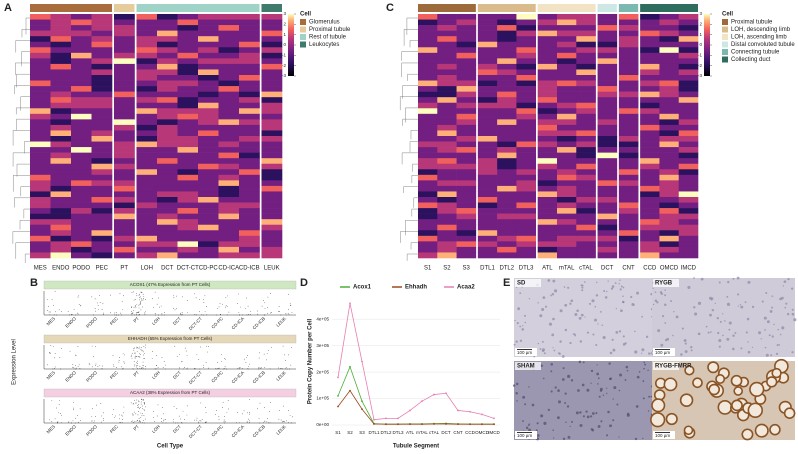  What do you see at coordinates (188, 269) in the screenshot?
I see `column-label: DCT-CT` at bounding box center [188, 269].